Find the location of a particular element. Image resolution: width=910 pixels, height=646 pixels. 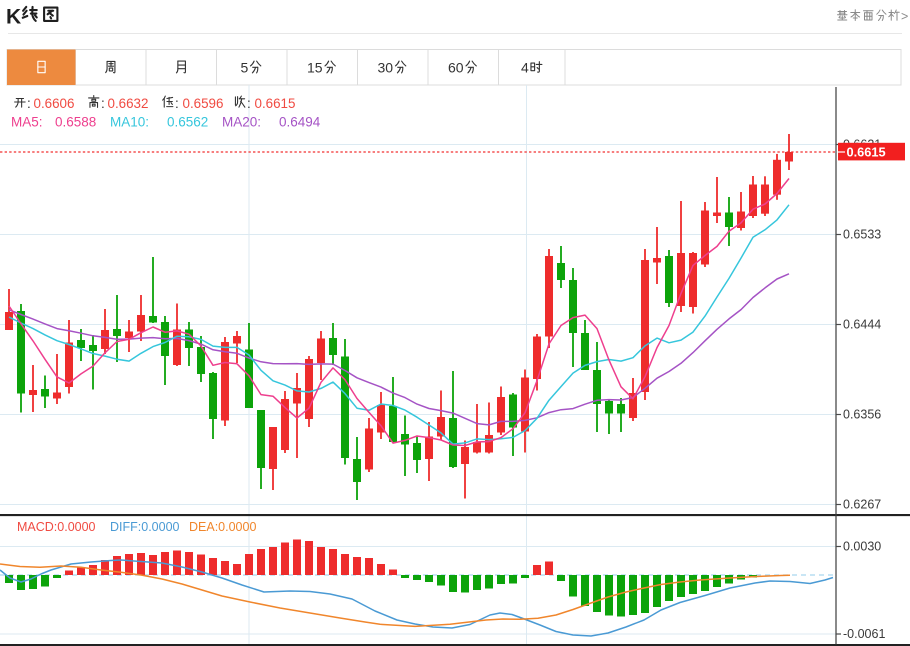

svg-text: MA10: is located at coordinates (129, 122).